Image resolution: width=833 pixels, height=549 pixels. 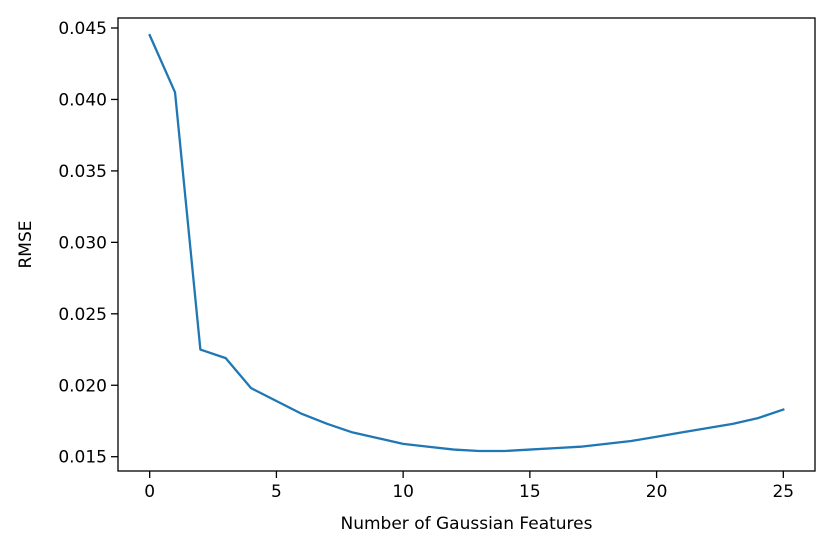 What do you see at coordinates (530, 492) in the screenshot?
I see `x-tick-label: 15` at bounding box center [530, 492].